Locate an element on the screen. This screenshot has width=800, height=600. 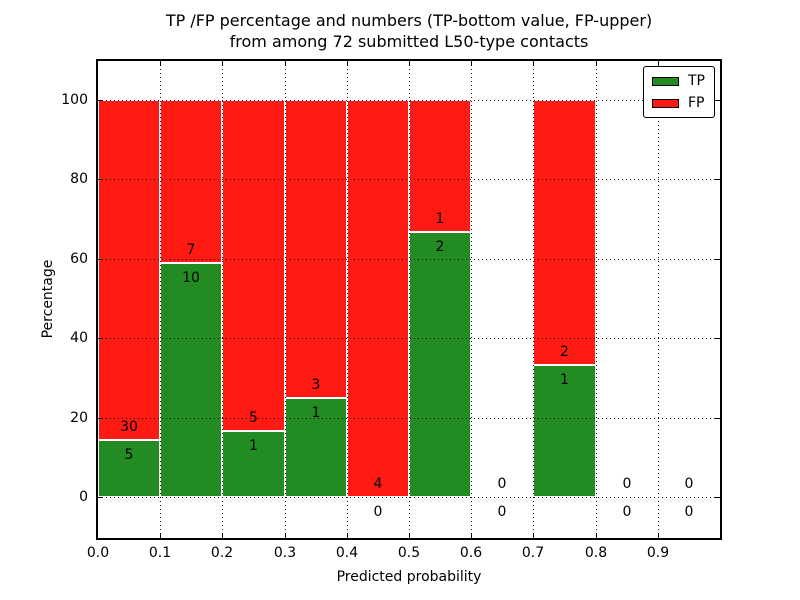
bar-segment-fp-0.2-0.3 is located at coordinates (253, 265).